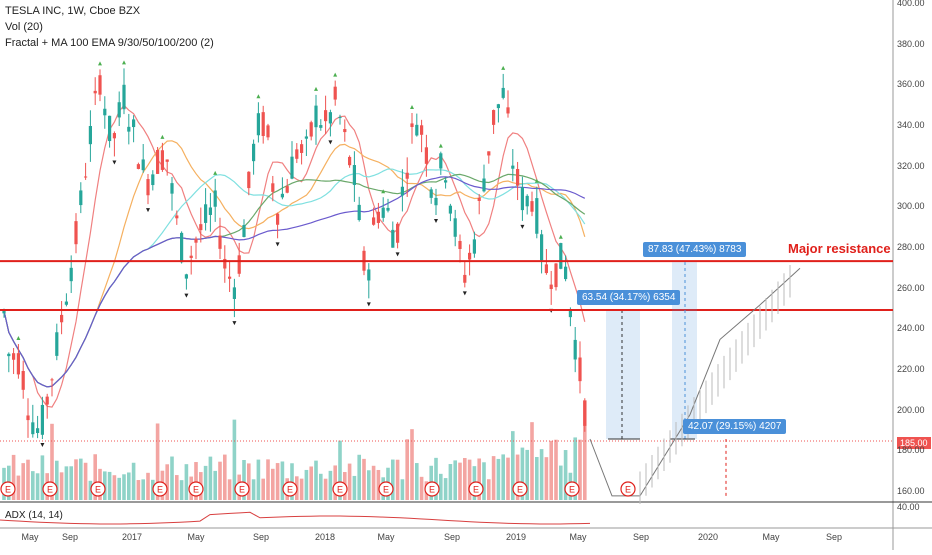  What do you see at coordinates (735, 426) in the screenshot?
I see `measure-label-3: 42.07 (29.15%) 4207` at bounding box center [735, 426].